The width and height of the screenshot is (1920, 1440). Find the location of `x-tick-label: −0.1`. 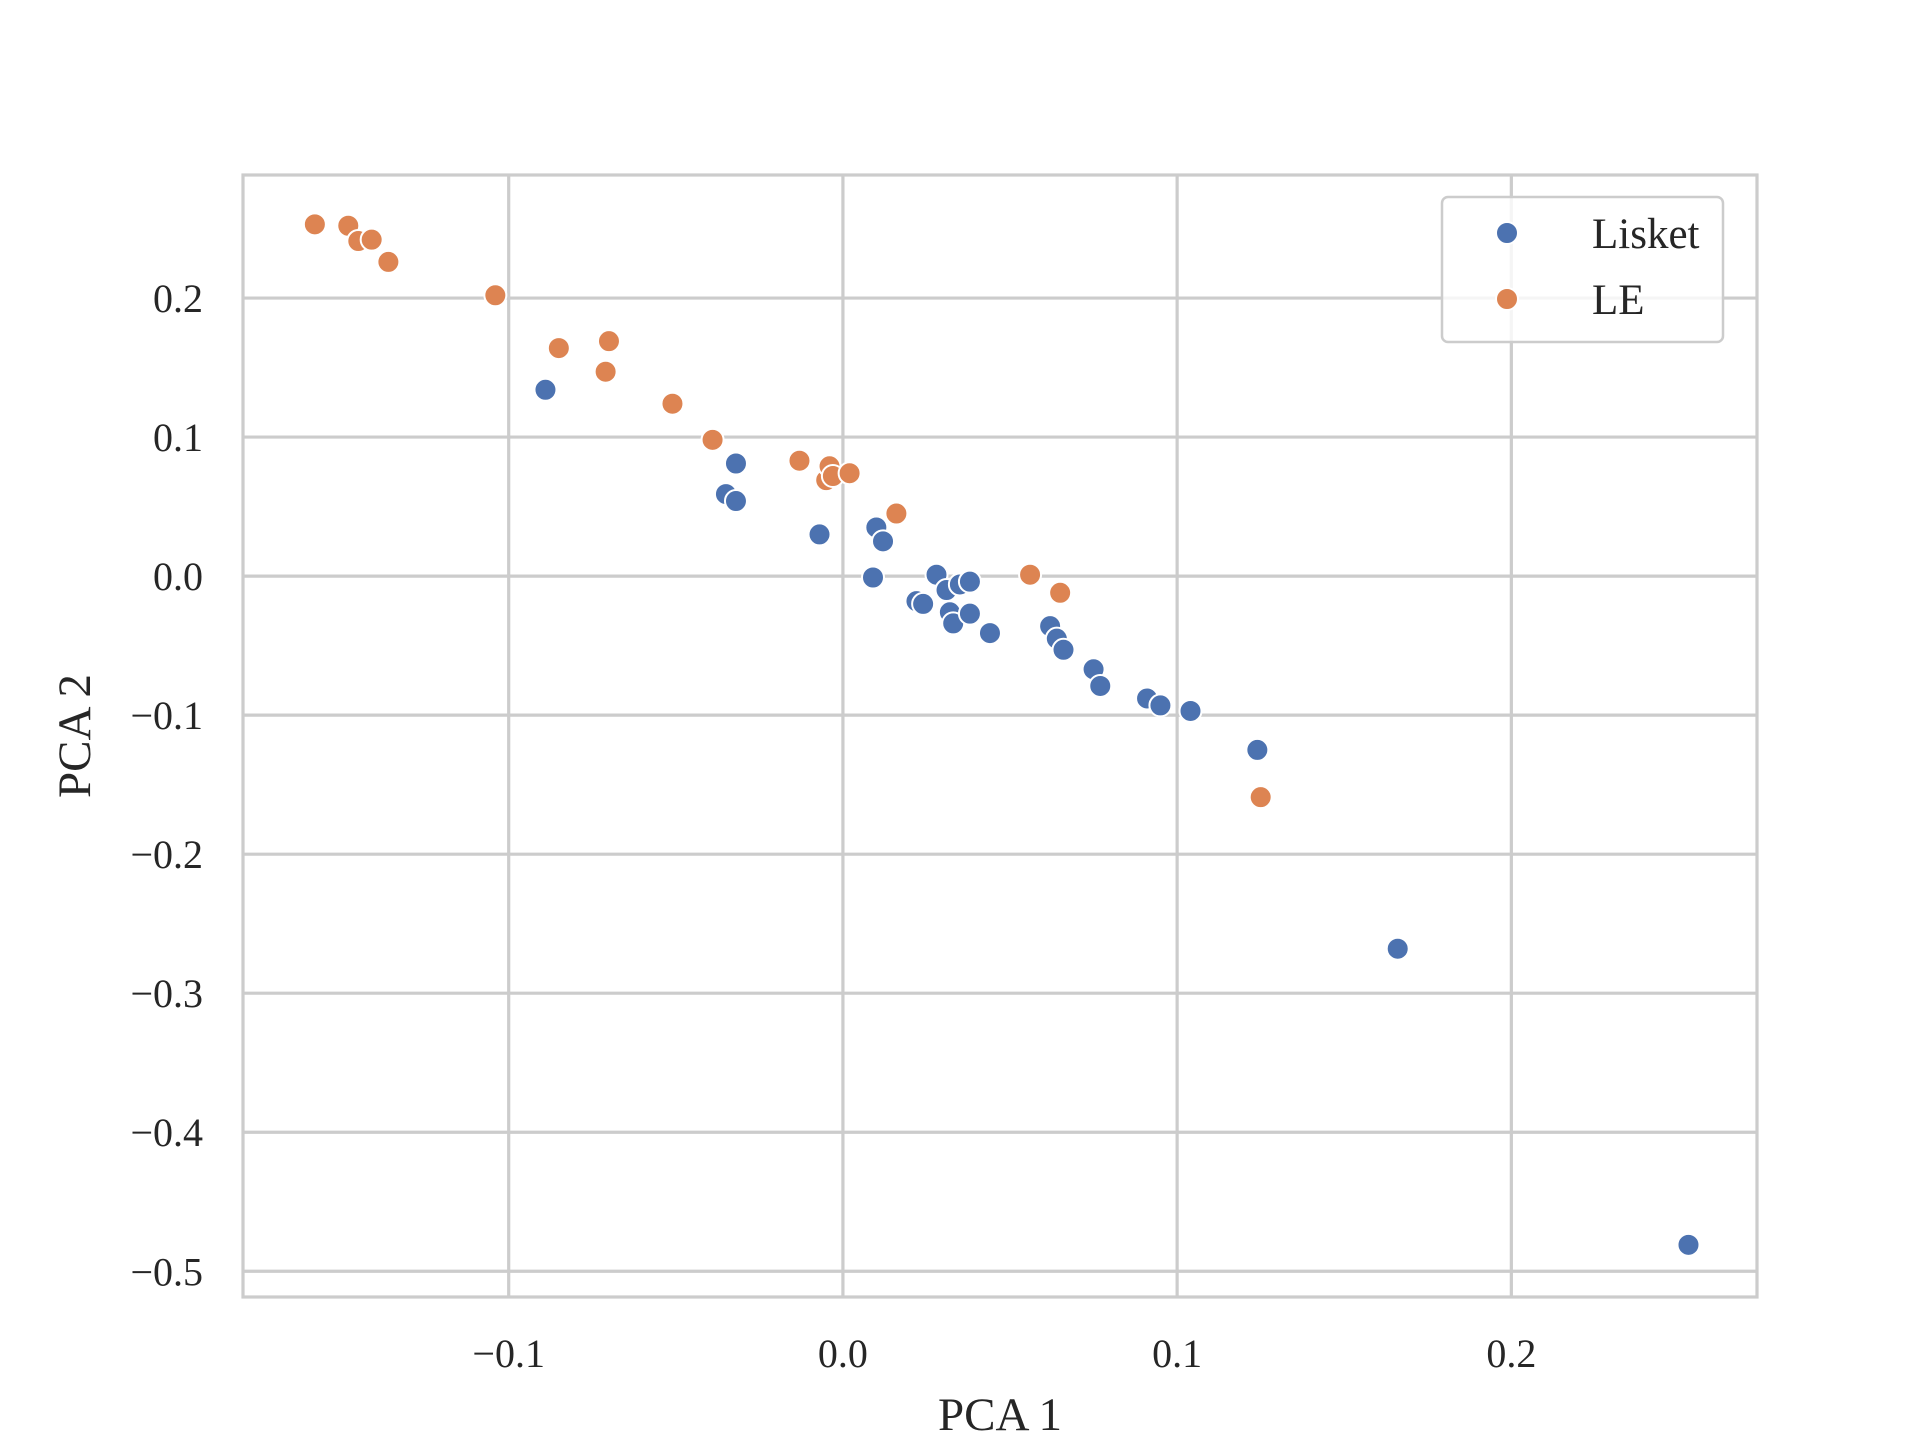

x-tick-label: −0.1 is located at coordinates (508, 1353).